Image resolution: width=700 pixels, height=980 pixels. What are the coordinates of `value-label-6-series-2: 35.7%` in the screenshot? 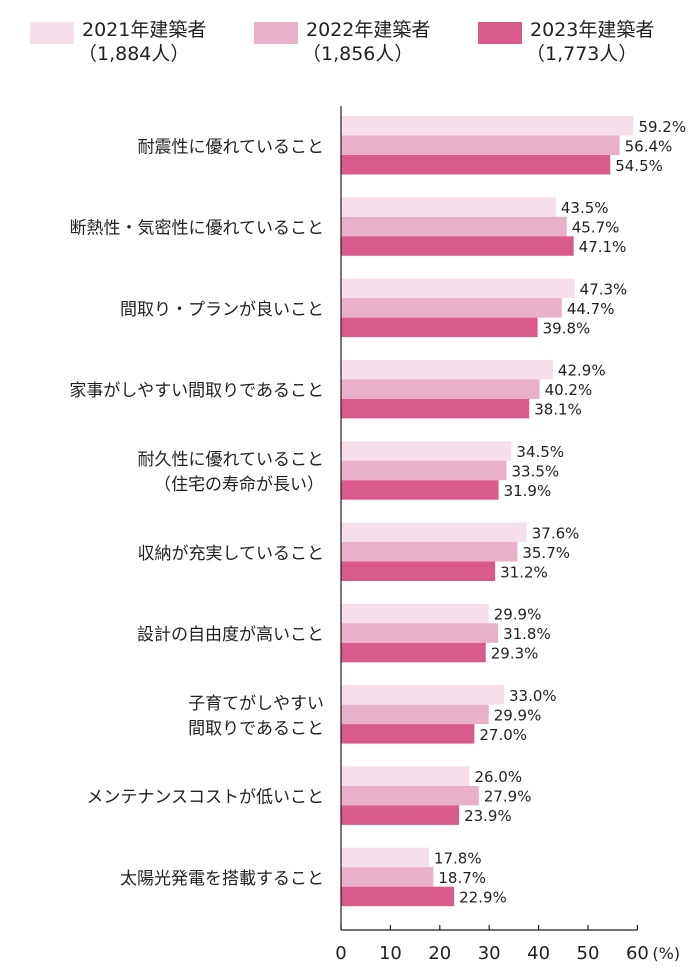 It's located at (546, 553).